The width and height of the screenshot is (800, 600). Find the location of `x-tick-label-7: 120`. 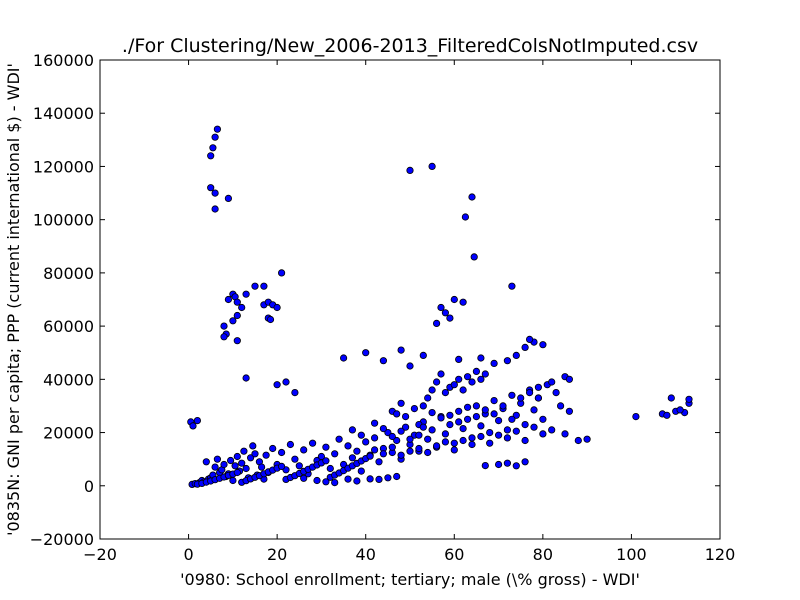

x-tick-label-7: 120 is located at coordinates (720, 554).